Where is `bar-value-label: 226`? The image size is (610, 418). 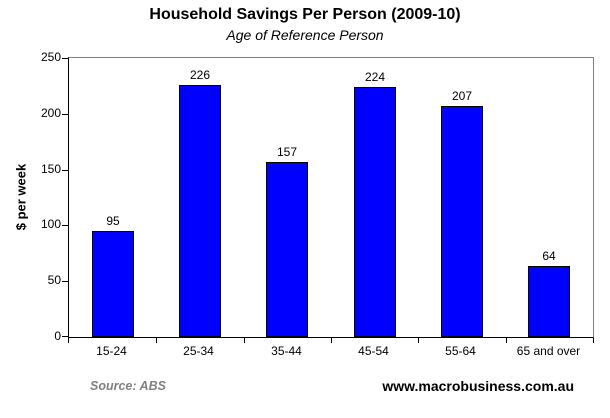 bar-value-label: 226 is located at coordinates (200, 75).